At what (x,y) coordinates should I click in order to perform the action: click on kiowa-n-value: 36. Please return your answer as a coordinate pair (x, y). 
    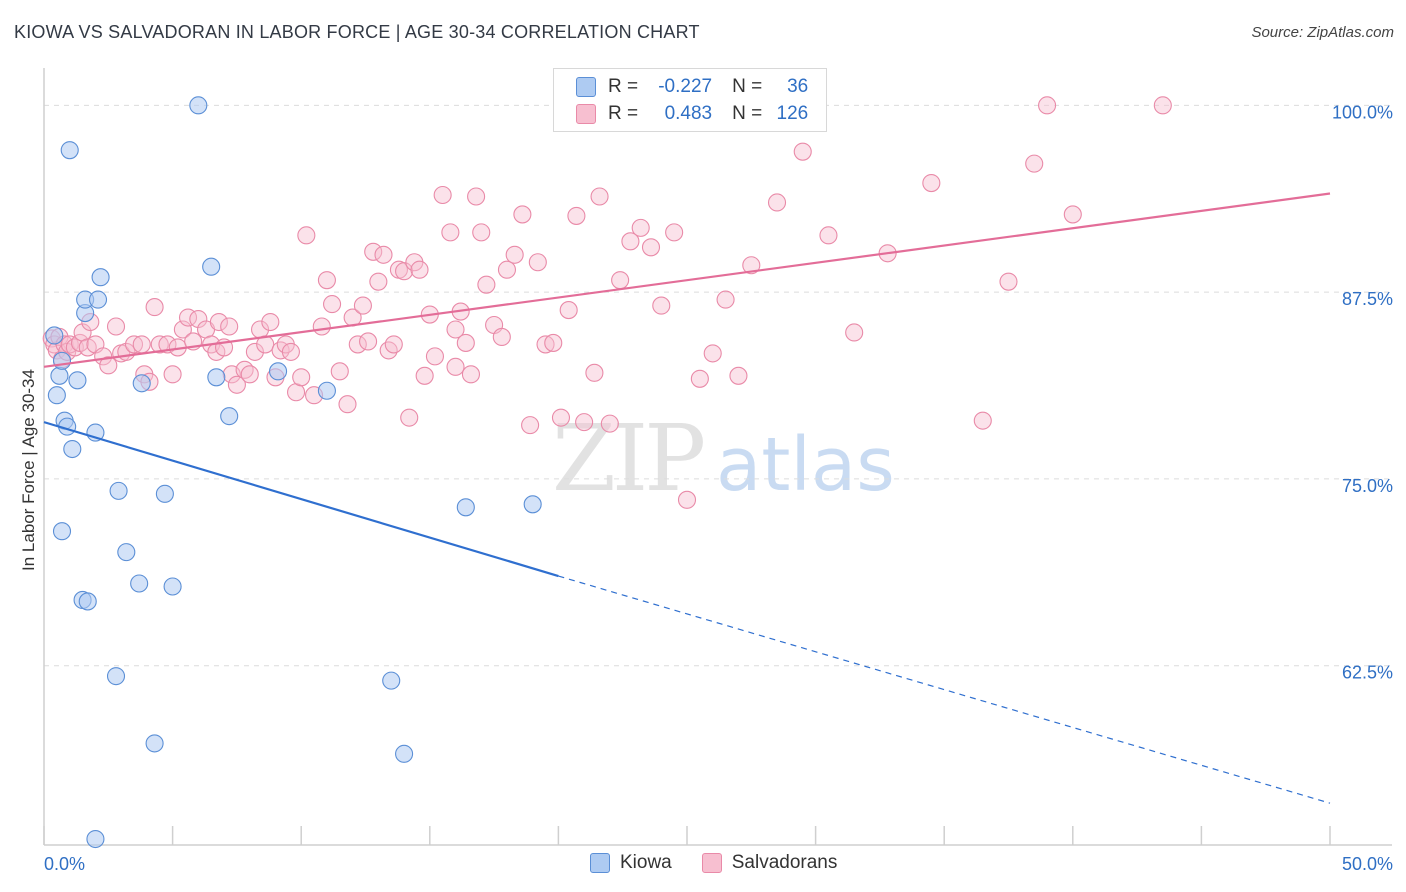
    Looking at the image, I should click on (798, 86).